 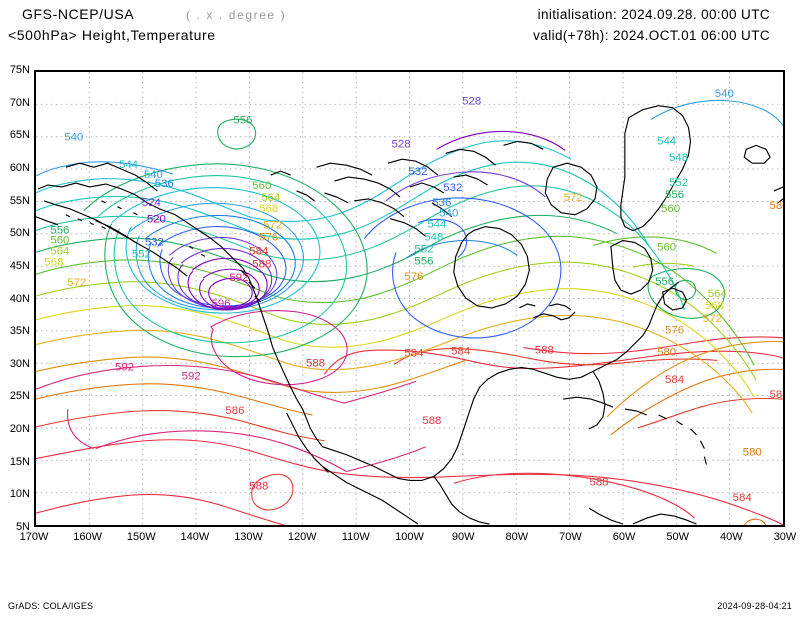 I want to click on x-axis-tick-label: 110W, so click(x=355, y=537).